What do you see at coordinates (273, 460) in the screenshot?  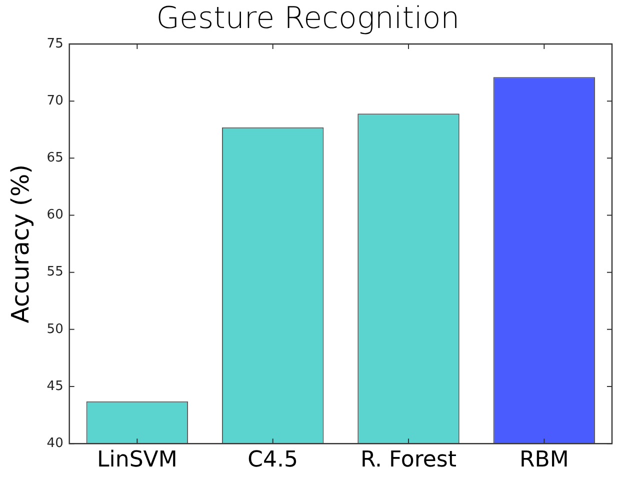 I see `x-tick-label: C4.5` at bounding box center [273, 460].